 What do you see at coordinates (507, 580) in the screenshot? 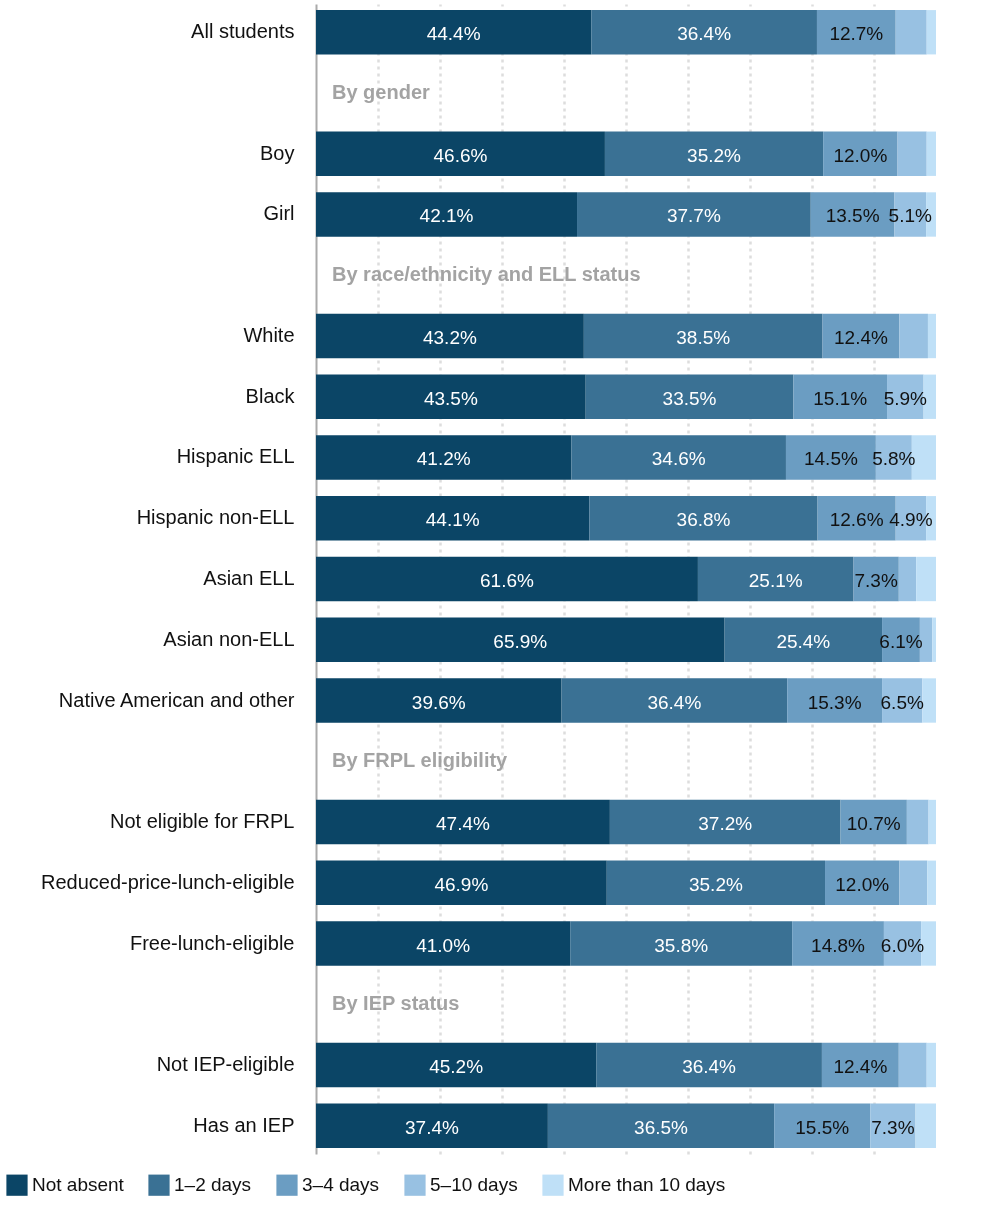
I see `data-label: 61.6%` at bounding box center [507, 580].